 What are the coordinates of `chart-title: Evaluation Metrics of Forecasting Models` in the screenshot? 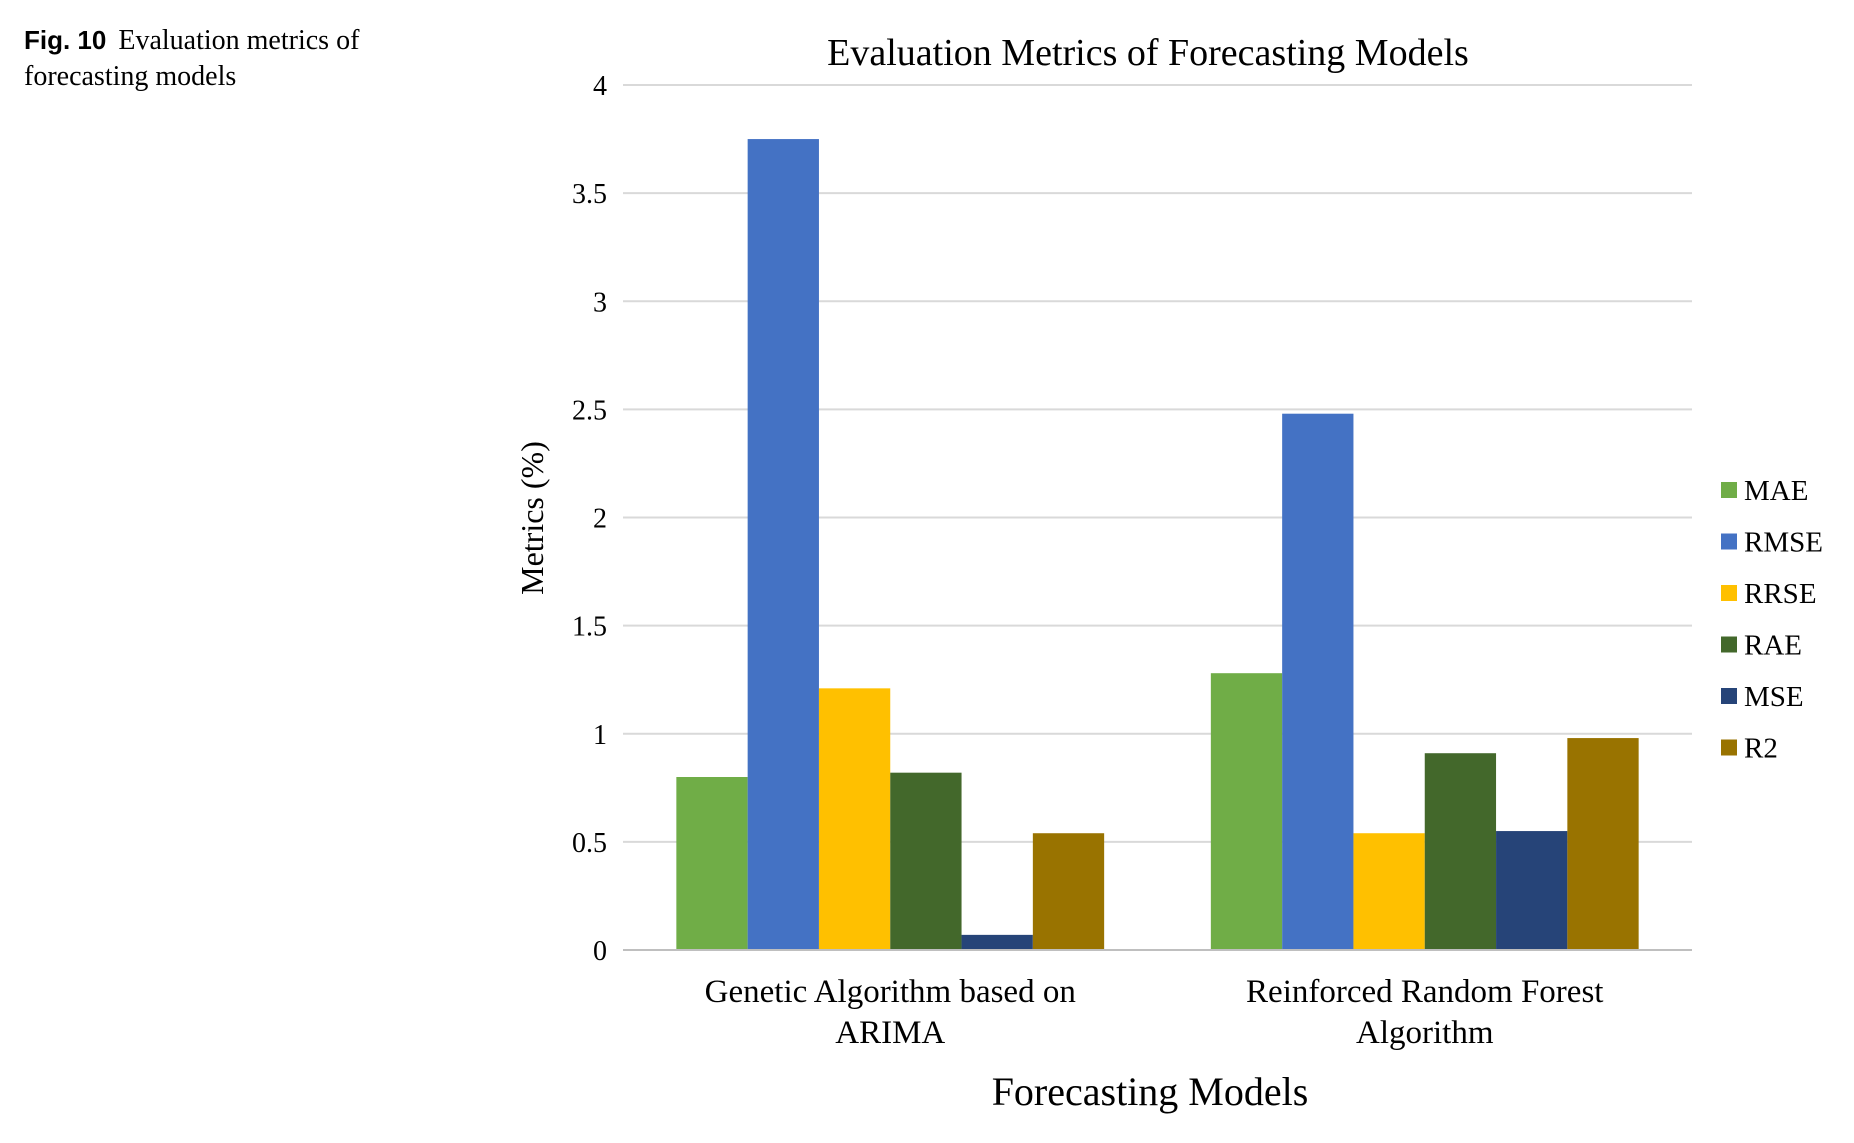 It's located at (1148, 53).